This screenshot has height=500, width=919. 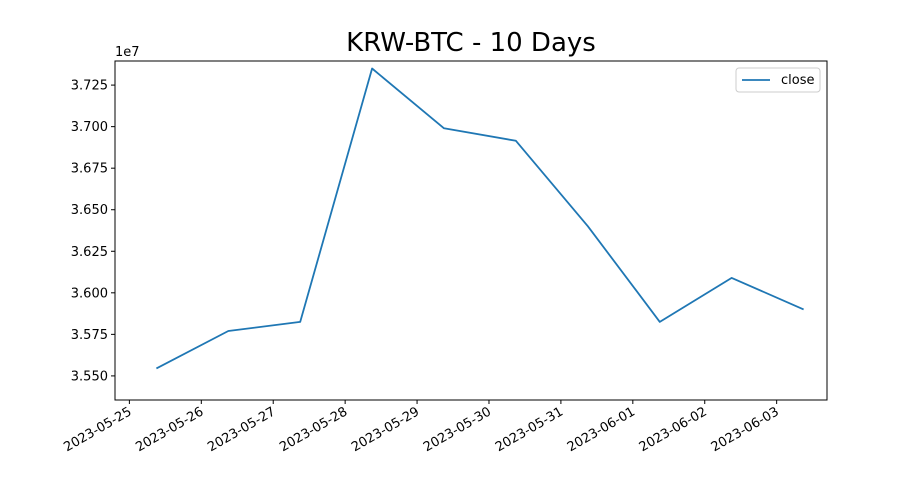 What do you see at coordinates (89, 86) in the screenshot?
I see `y-tick-label: 3.725` at bounding box center [89, 86].